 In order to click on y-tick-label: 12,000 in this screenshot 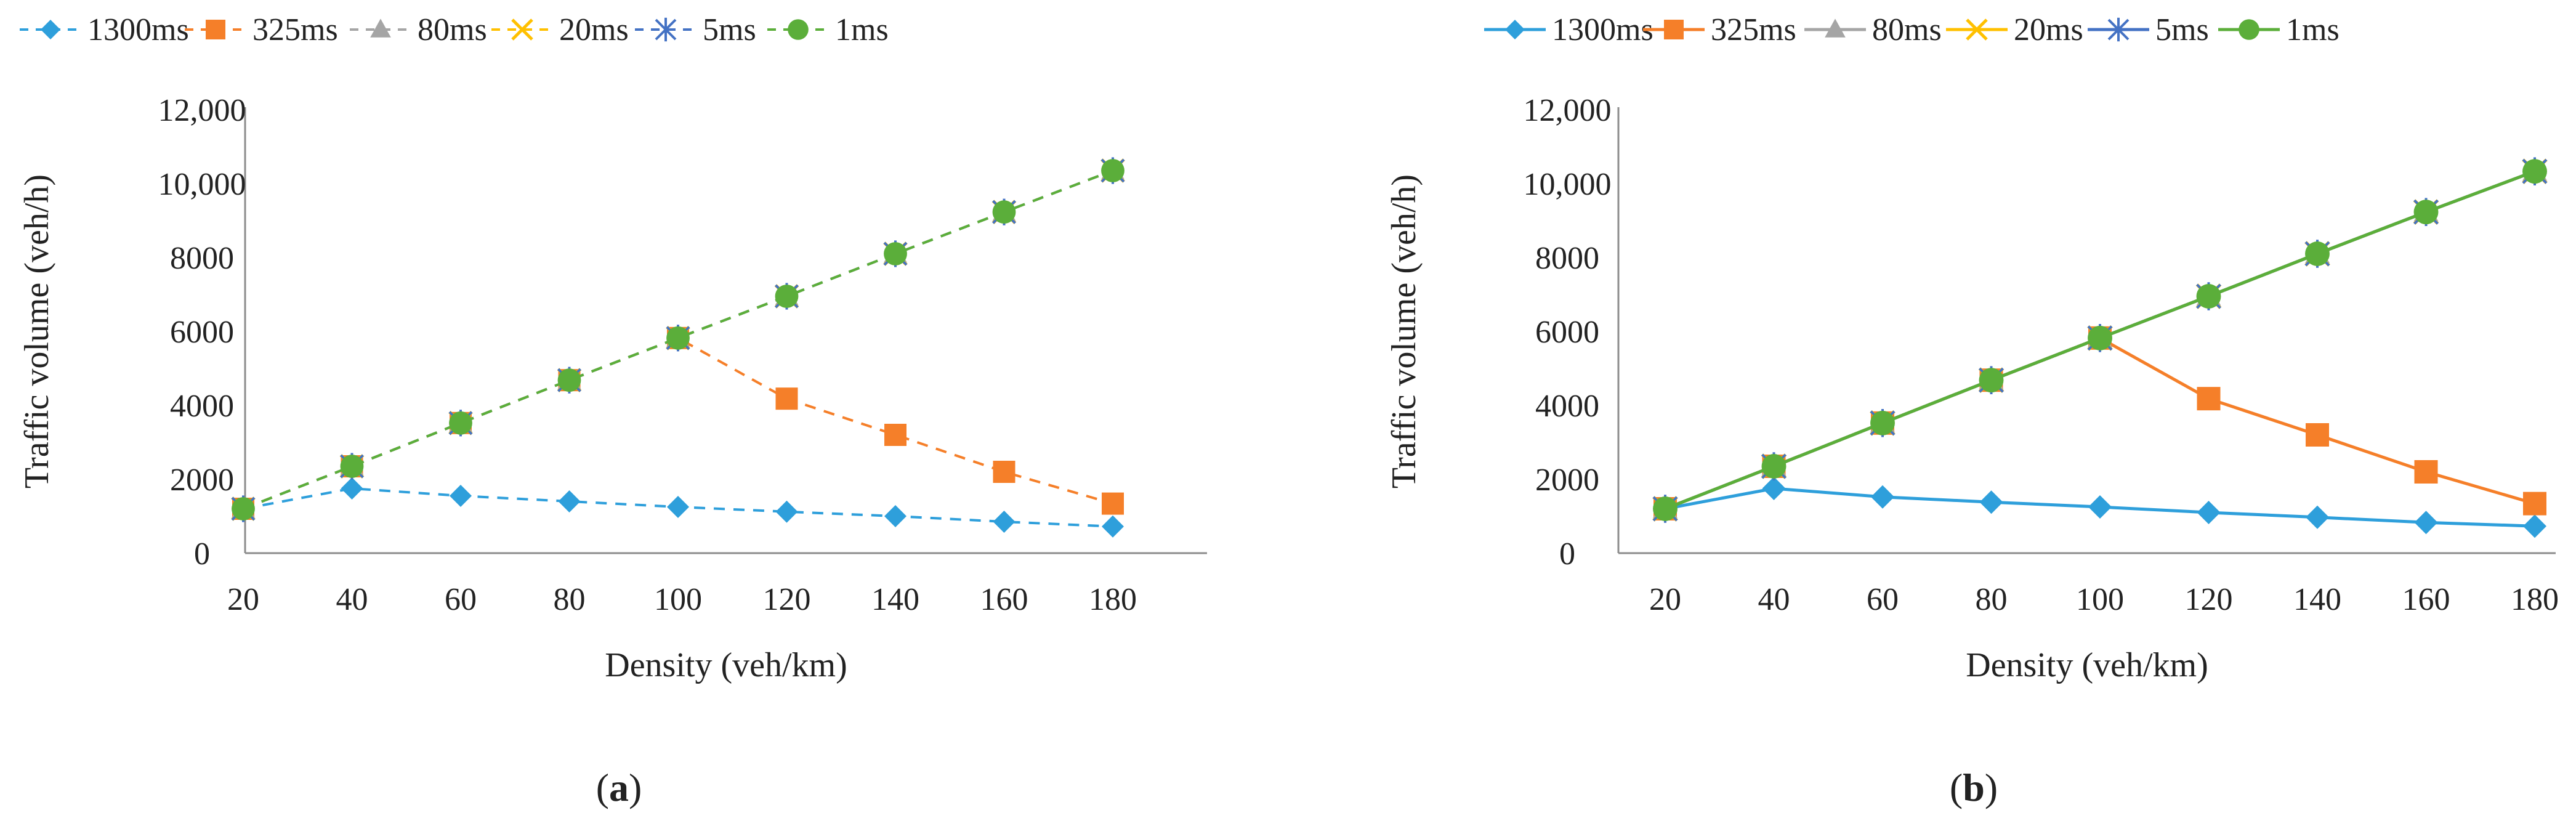, I will do `click(1568, 110)`.